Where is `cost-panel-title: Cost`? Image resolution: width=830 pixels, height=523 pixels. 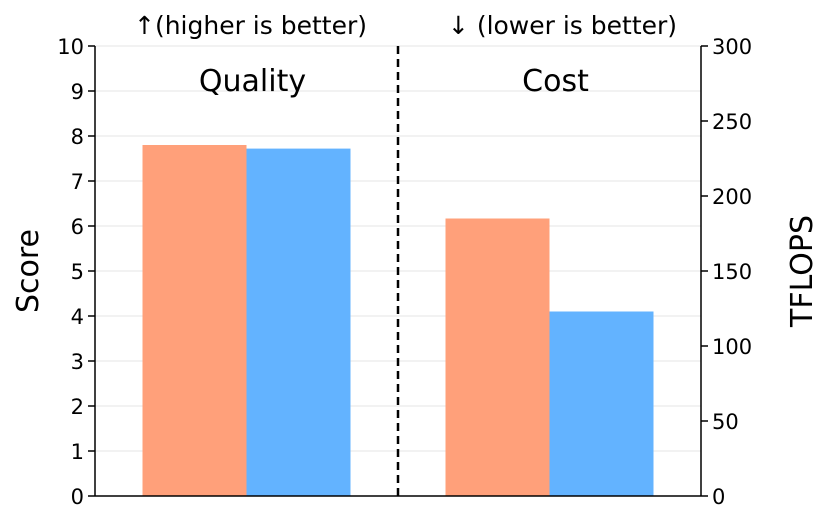 cost-panel-title: Cost is located at coordinates (555, 81).